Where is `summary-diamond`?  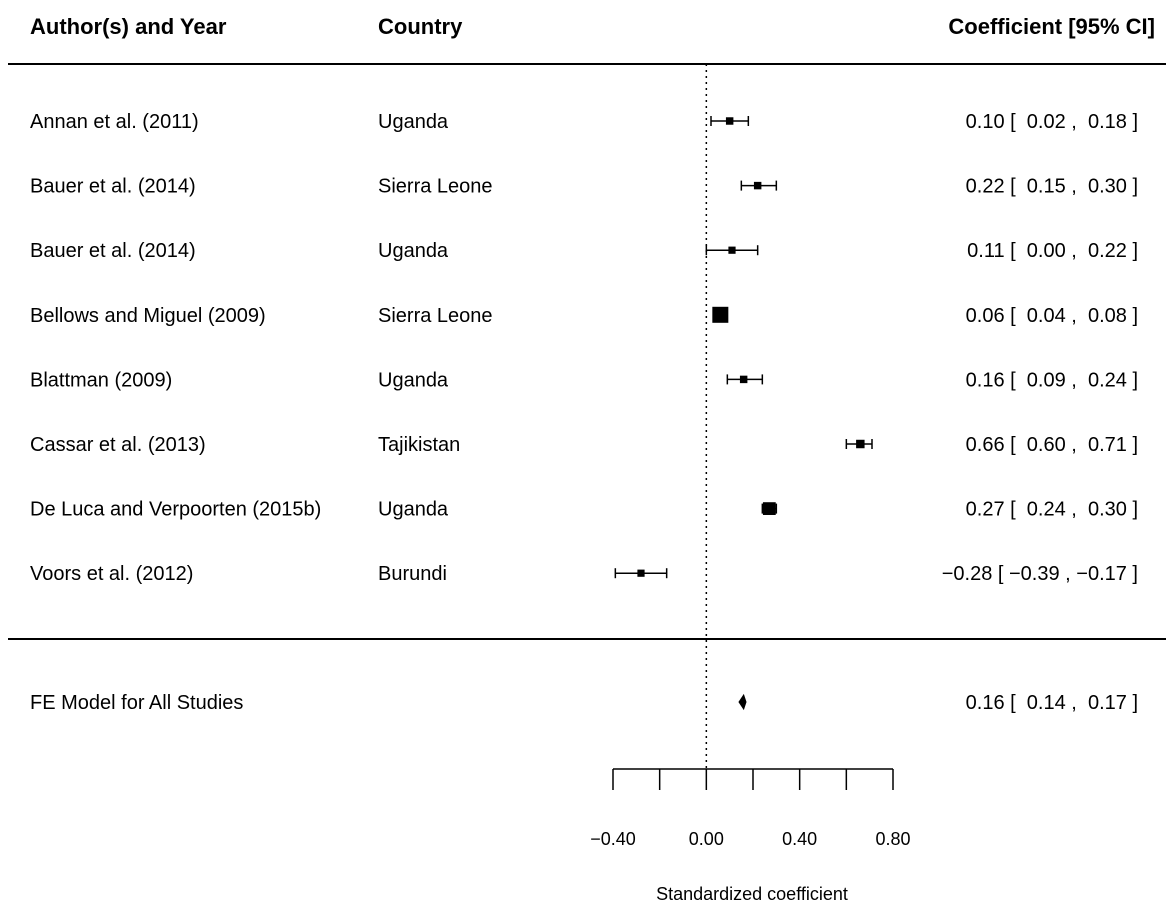
summary-diamond is located at coordinates (742, 702).